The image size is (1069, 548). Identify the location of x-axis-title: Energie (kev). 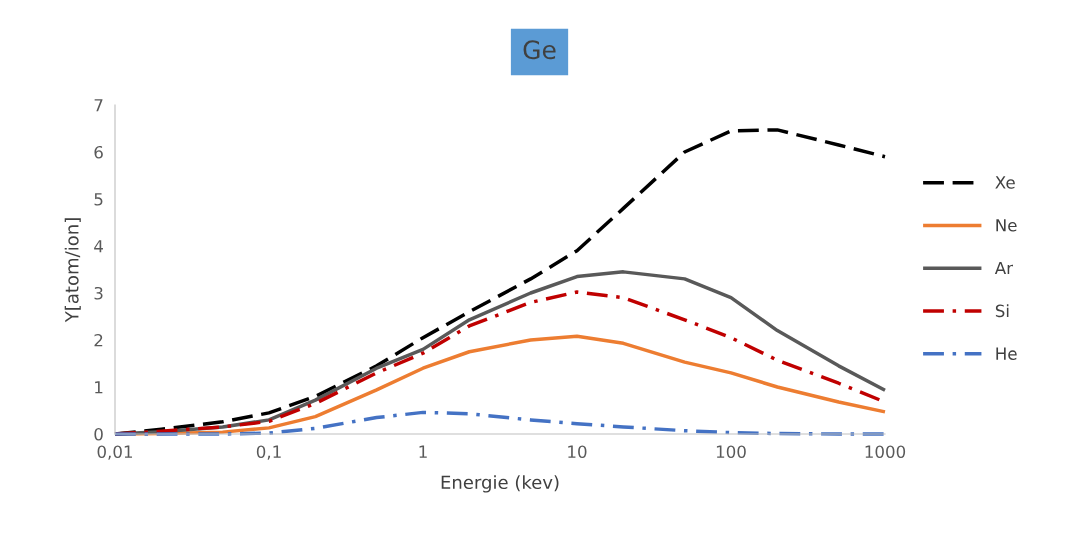
(500, 484).